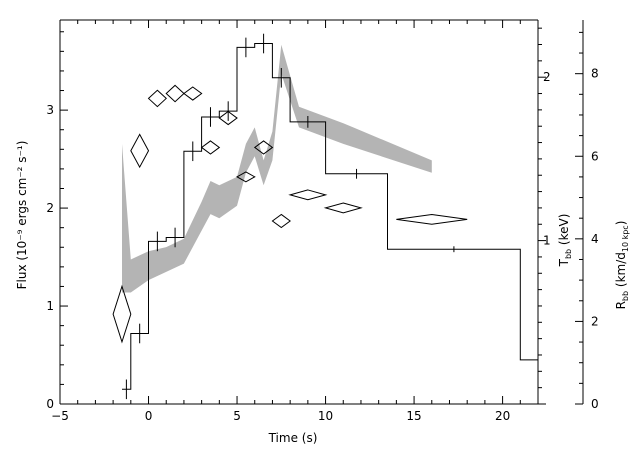  Describe the element at coordinates (568, 254) in the screenshot. I see `temperature-title-sub: bb` at that location.